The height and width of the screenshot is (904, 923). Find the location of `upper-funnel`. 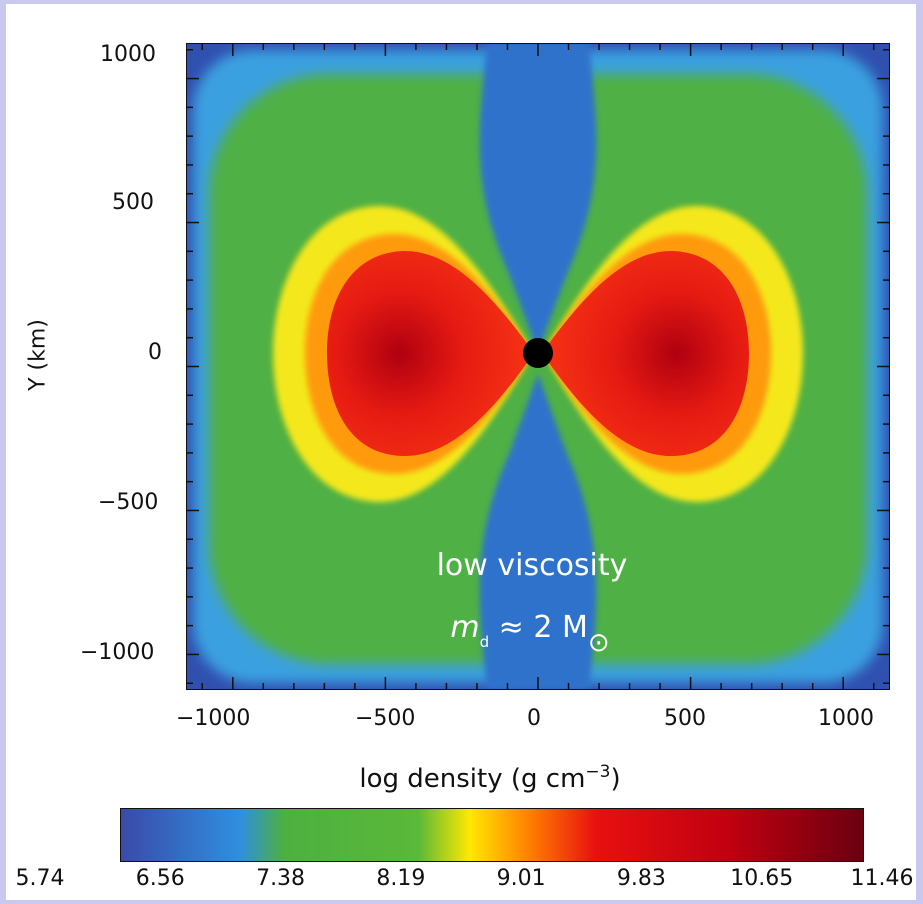

upper-funnel is located at coordinates (538, 198).